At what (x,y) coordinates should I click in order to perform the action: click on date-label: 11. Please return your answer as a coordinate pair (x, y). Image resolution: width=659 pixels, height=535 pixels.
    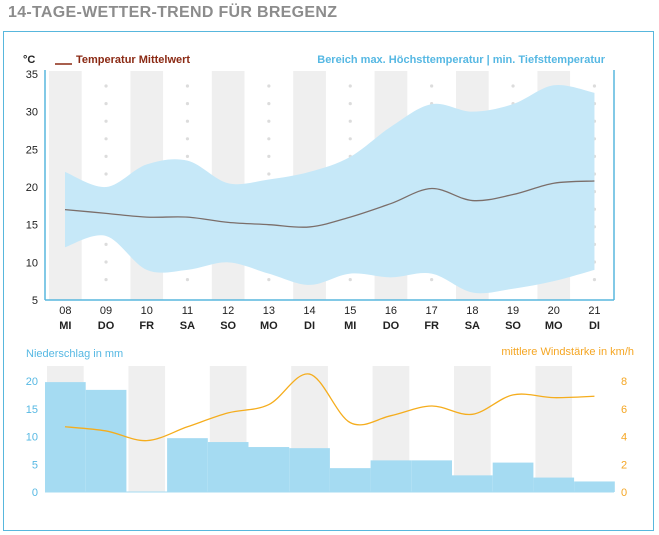
    Looking at the image, I should click on (187, 311).